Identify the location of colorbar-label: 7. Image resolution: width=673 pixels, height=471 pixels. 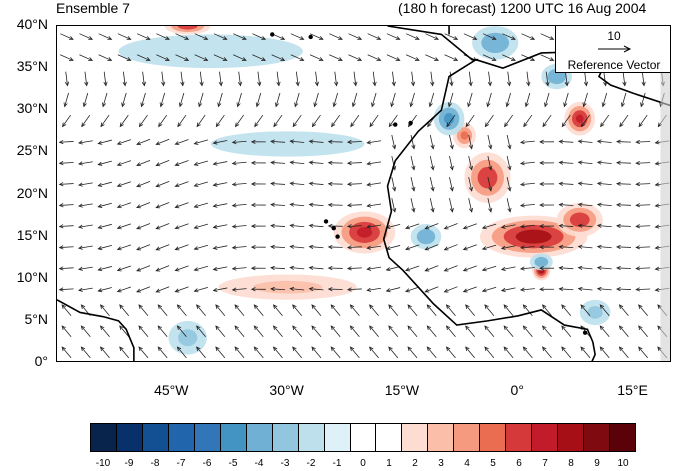
(545, 463).